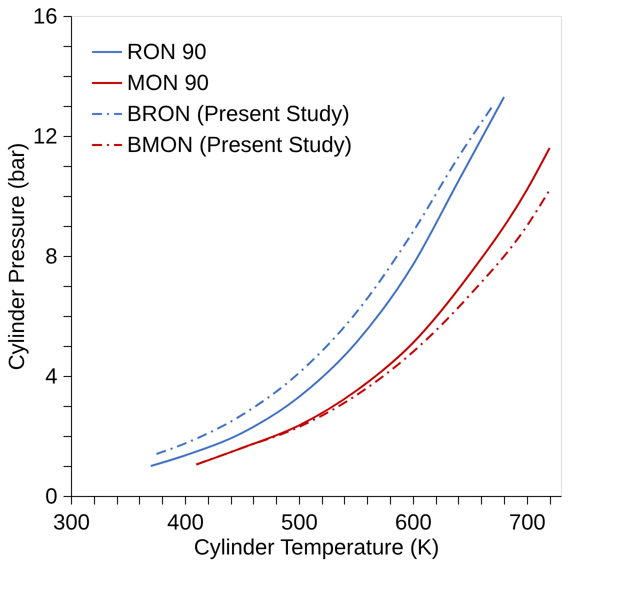 The height and width of the screenshot is (613, 636). I want to click on x-tick-label: 400, so click(185, 522).